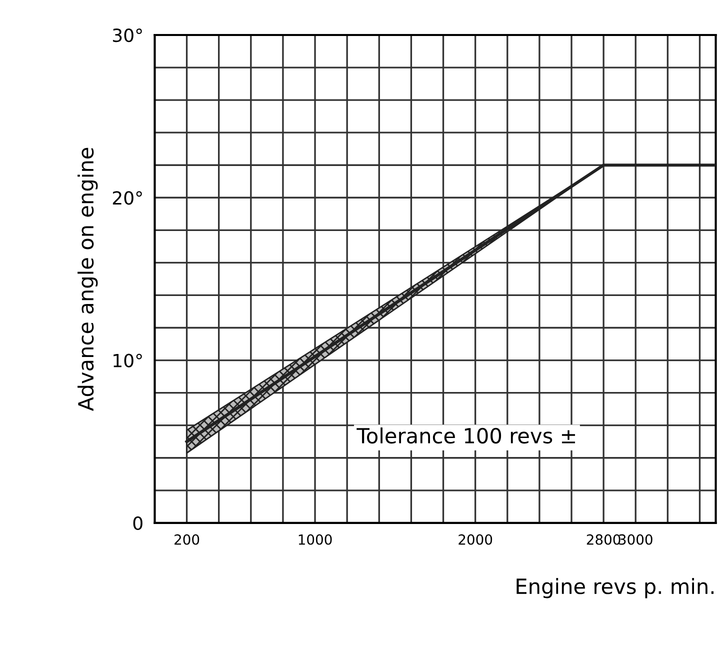 This screenshot has height=648, width=723. I want to click on x-tick-label: 200, so click(187, 539).